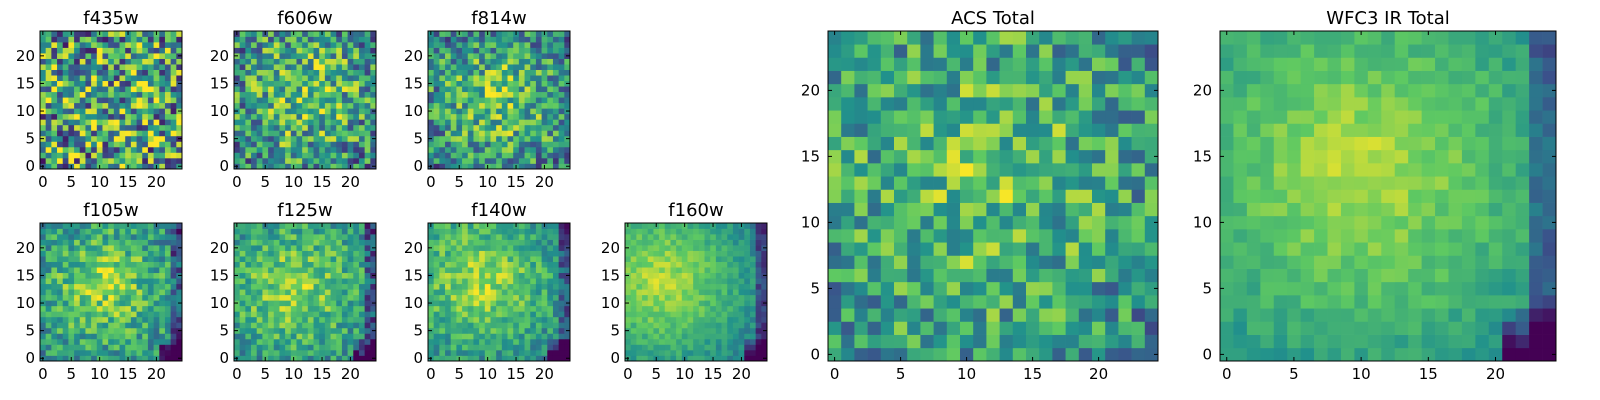 Image resolution: width=1600 pixels, height=400 pixels. Describe the element at coordinates (237, 182) in the screenshot. I see `x-tick-label: 0` at that location.